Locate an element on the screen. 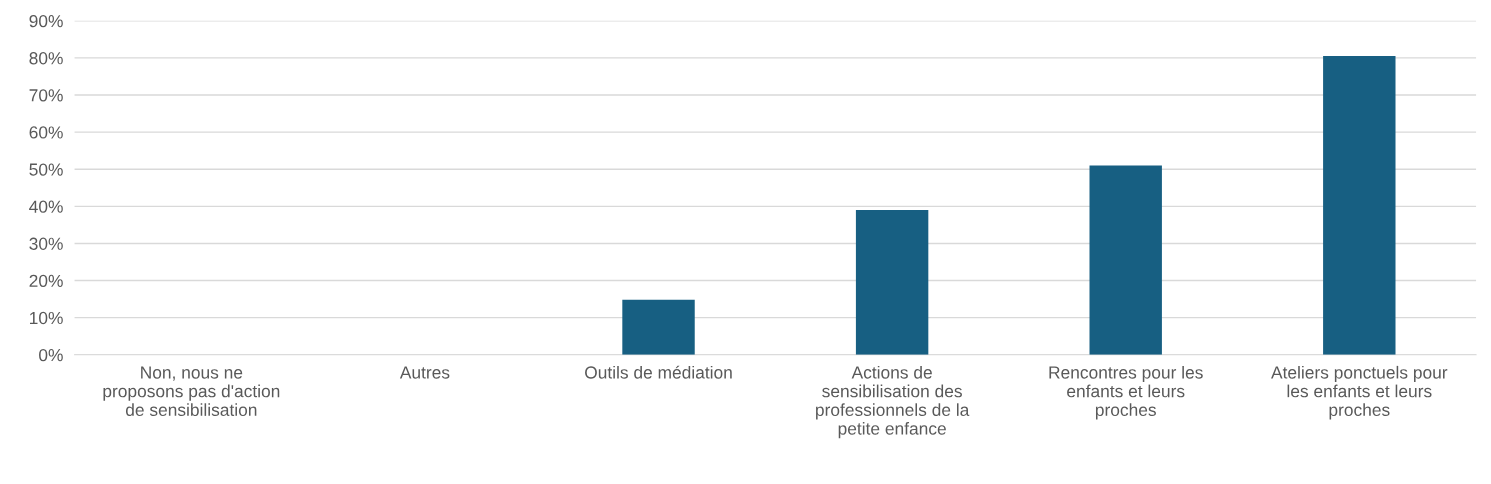  y-tick-label: 80% is located at coordinates (46, 58).